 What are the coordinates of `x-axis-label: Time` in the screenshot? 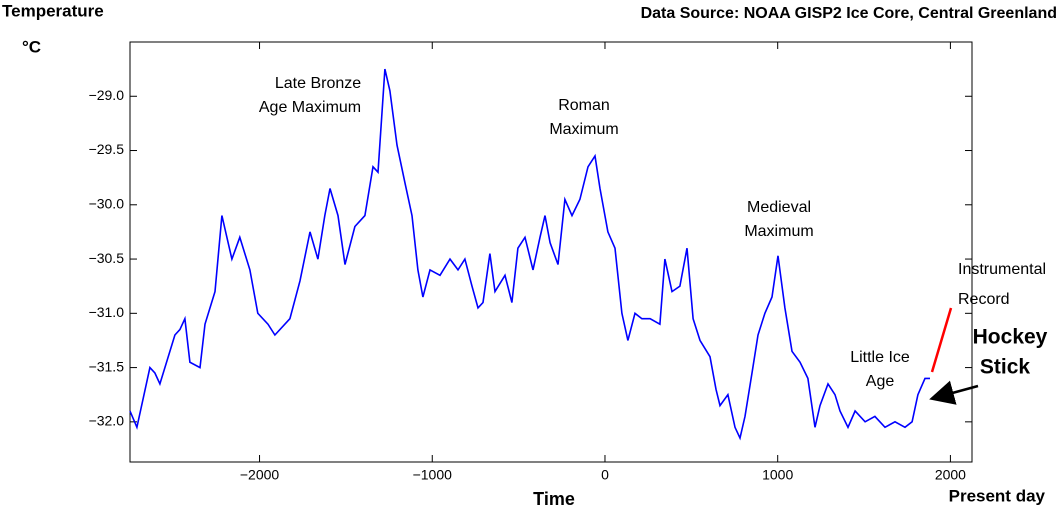 It's located at (554, 499).